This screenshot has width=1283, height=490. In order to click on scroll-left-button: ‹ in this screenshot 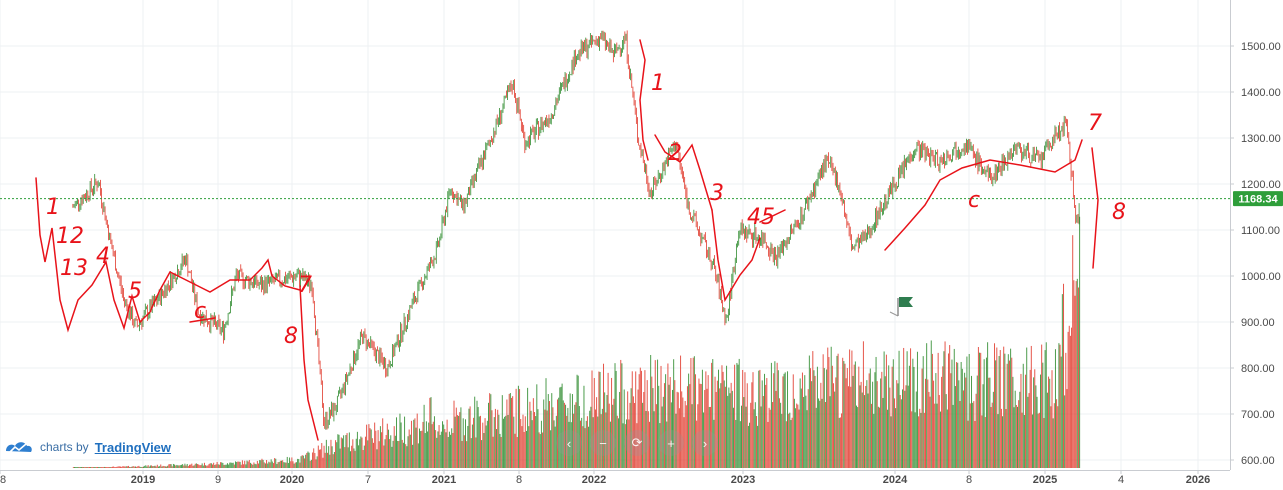, I will do `click(569, 443)`.